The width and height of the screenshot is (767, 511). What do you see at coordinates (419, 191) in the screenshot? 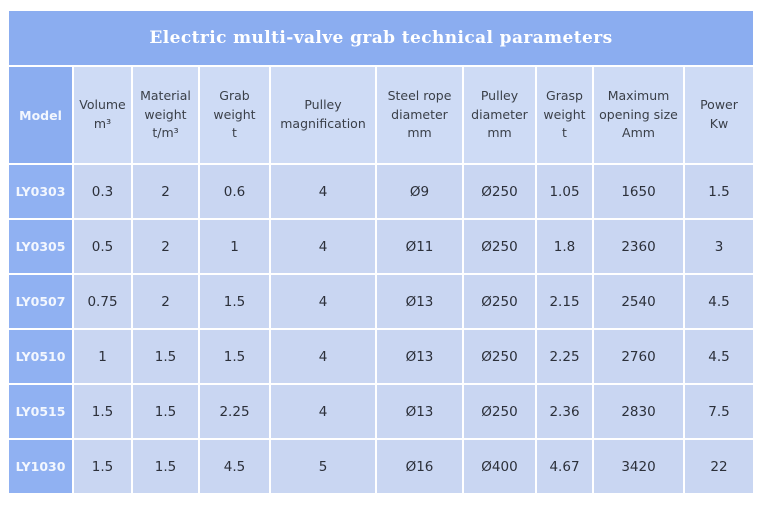
I see `data-cell: Ø9` at bounding box center [419, 191].